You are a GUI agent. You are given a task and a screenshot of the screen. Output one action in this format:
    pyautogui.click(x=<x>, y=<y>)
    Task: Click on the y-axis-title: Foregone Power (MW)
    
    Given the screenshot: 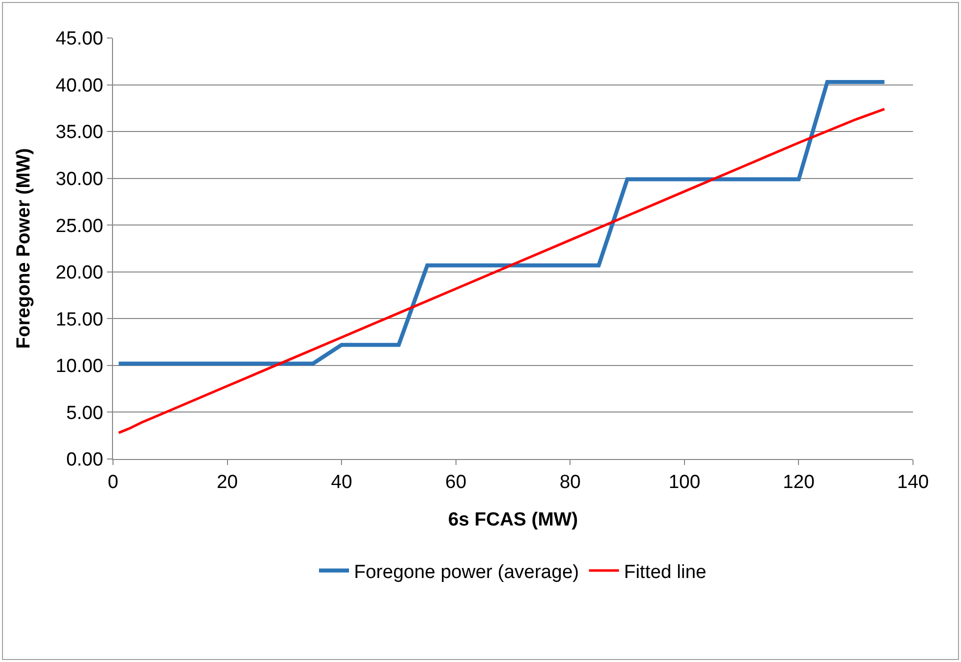 What is the action you would take?
    pyautogui.click(x=24, y=248)
    